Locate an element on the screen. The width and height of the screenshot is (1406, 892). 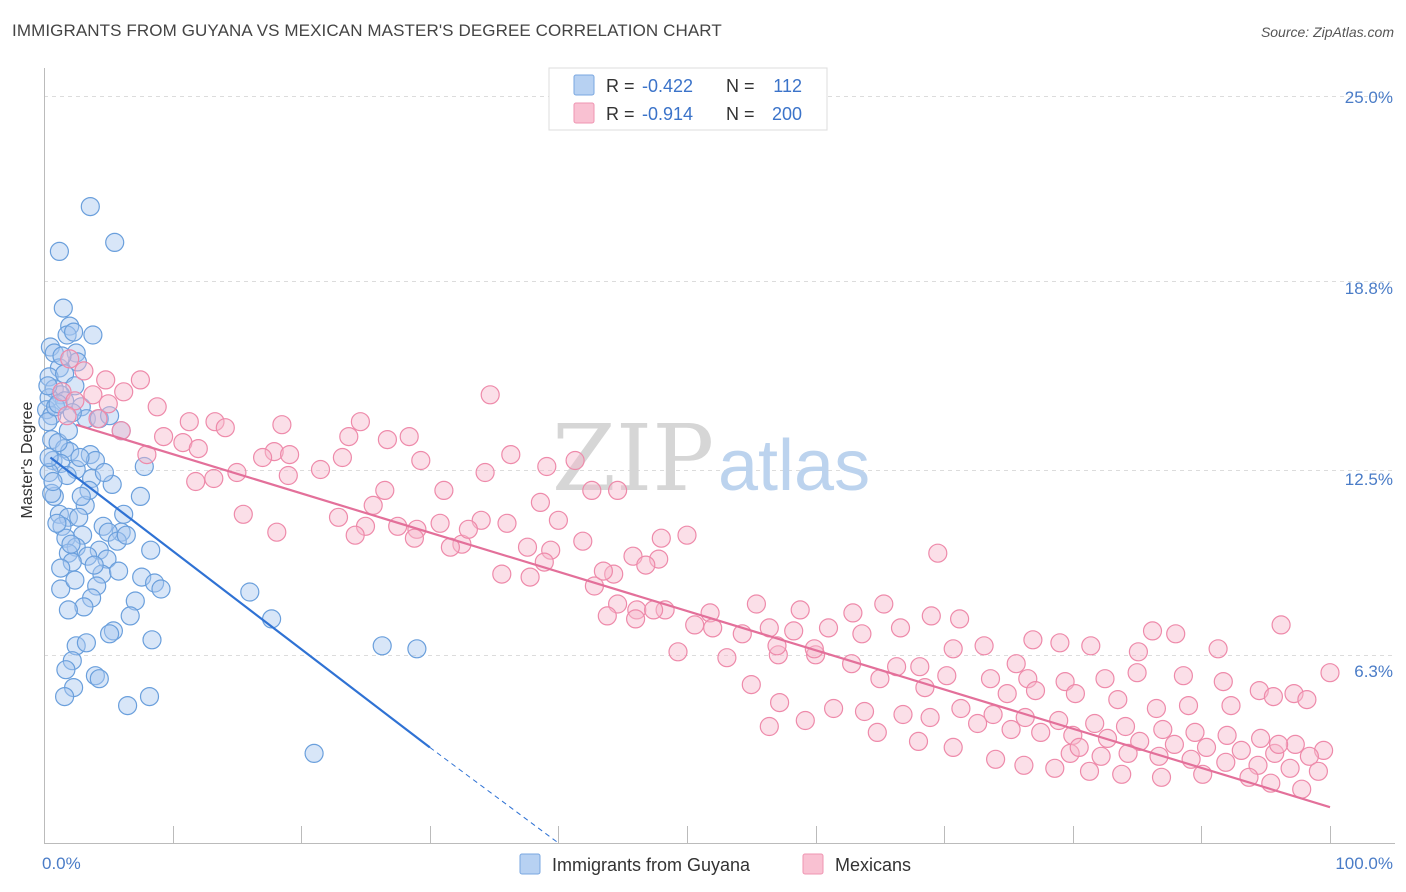
y-tick-label: 18.8% is located at coordinates (1369, 288).